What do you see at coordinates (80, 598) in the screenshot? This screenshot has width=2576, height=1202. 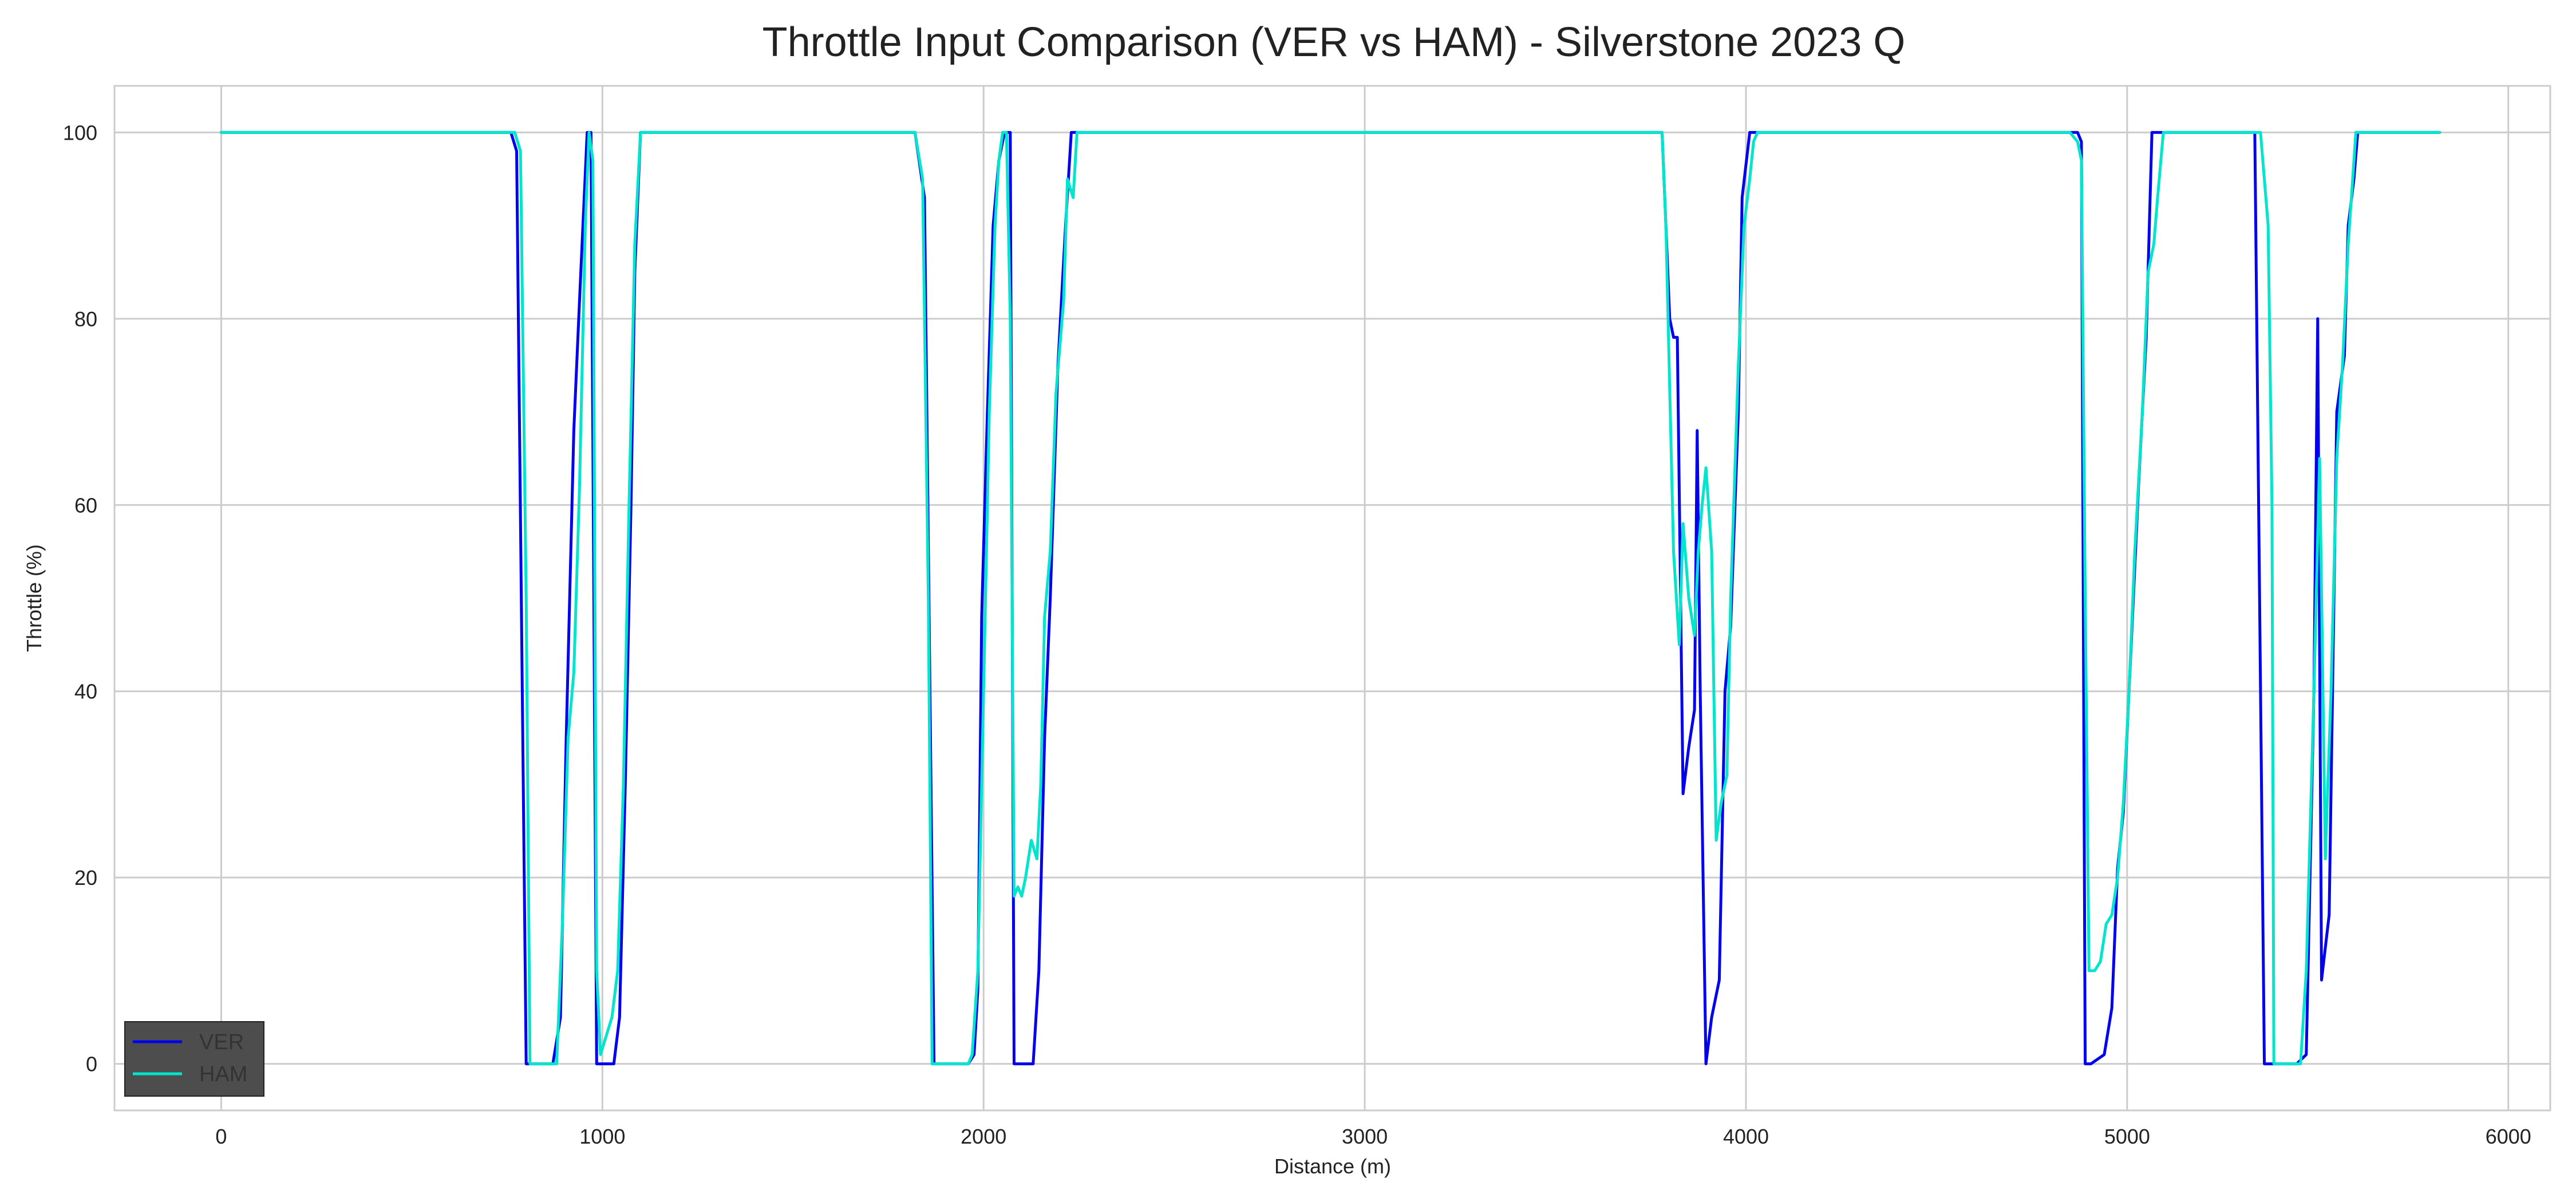 I see `y-tick-labels: 0 20 40 60 80 100` at bounding box center [80, 598].